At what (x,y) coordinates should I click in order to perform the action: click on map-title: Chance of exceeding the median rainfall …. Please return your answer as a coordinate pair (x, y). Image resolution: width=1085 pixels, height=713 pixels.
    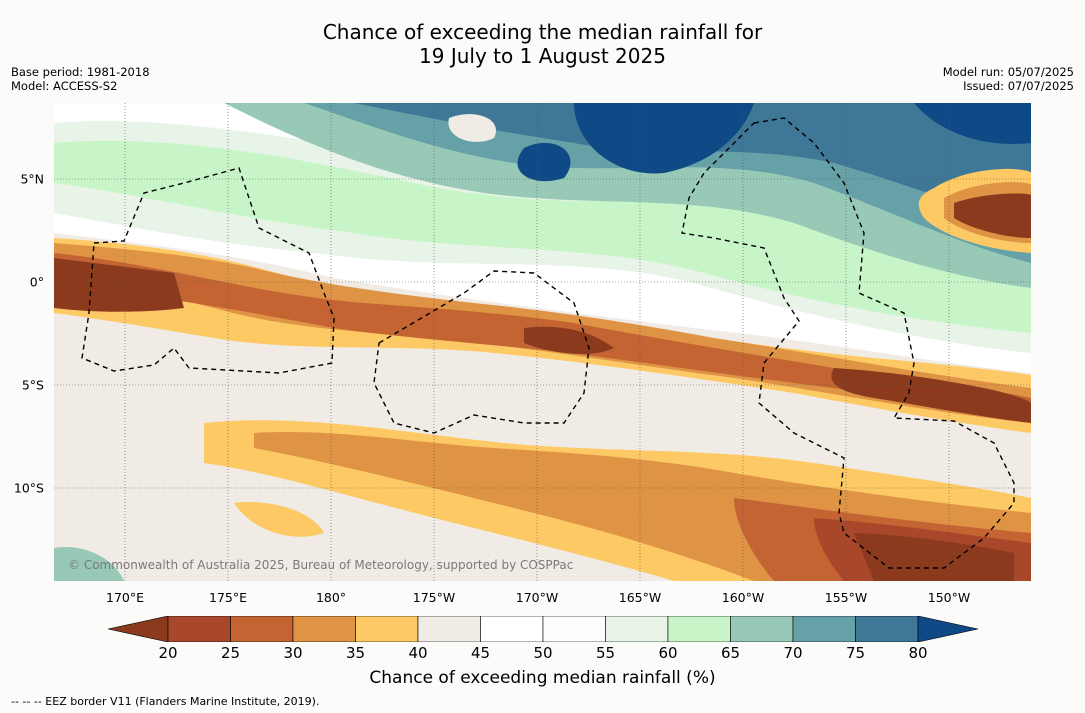
    Looking at the image, I should click on (542, 44).